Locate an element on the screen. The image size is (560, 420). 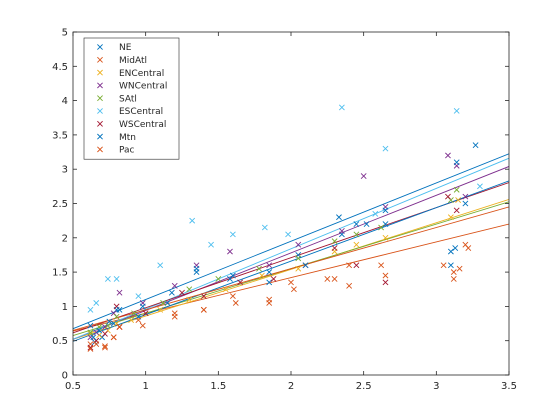
legend-marker-pac is located at coordinates (100, 149).